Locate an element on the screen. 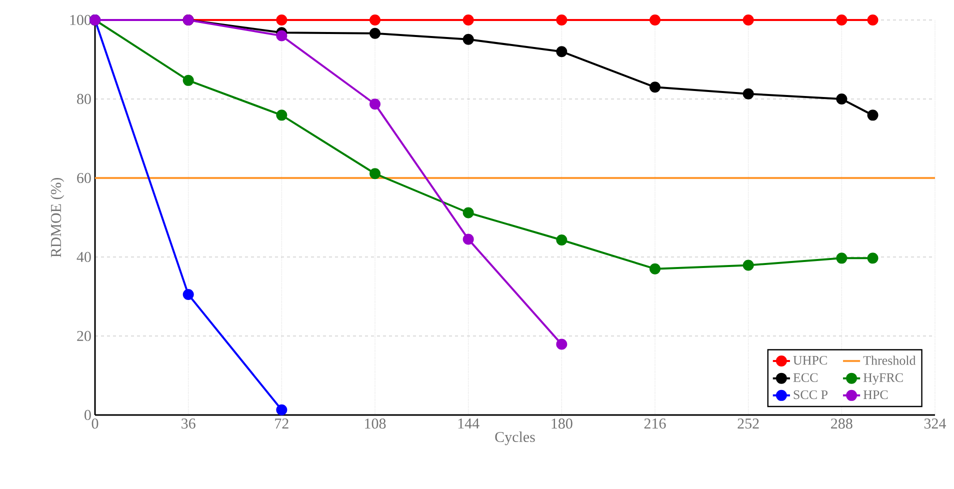 The image size is (954, 489). y-tick-label: 40 is located at coordinates (83, 257).